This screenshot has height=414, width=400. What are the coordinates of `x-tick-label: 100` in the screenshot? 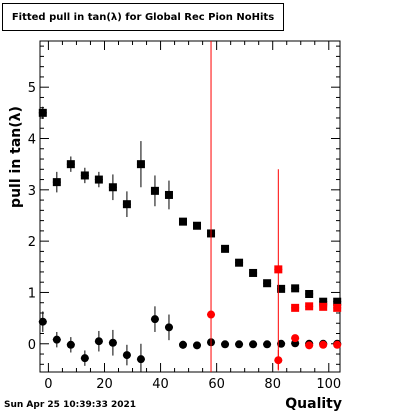 It's located at (328, 384).